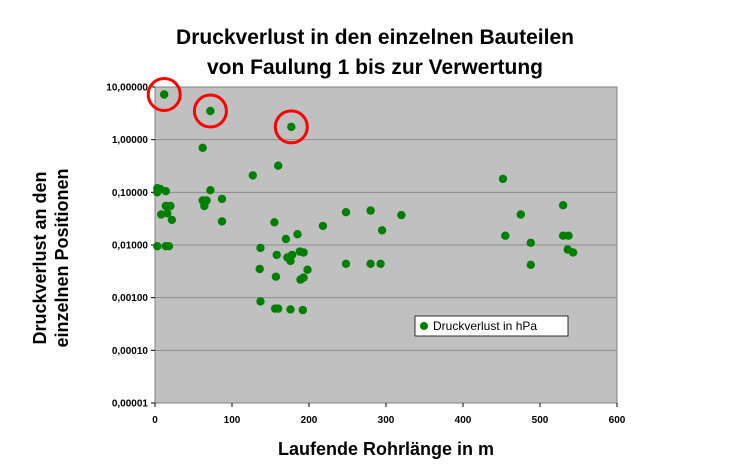  I want to click on x-tick-label: 600, so click(617, 420).